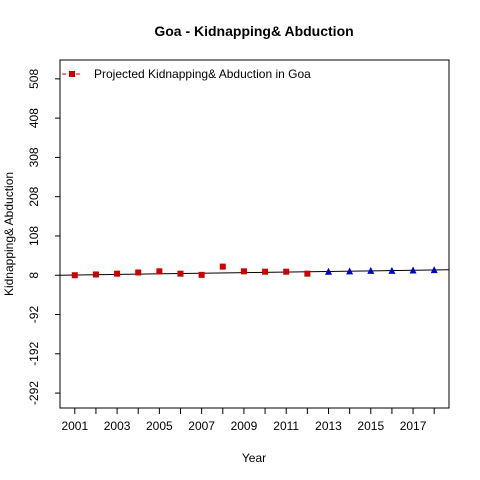  I want to click on y-axis: -292 -192 -92 8 108 208 308 408 508, so click(43, 237).